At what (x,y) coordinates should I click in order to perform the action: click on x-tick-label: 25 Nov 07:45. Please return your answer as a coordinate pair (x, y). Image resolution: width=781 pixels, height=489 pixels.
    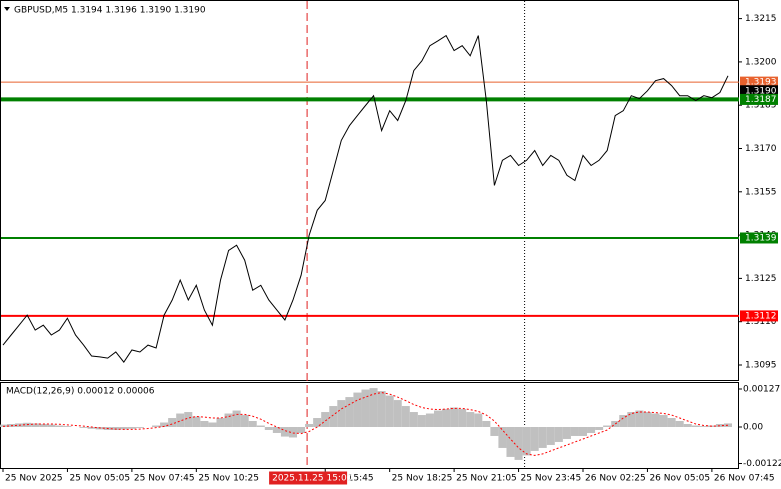
    Looking at the image, I should click on (164, 479).